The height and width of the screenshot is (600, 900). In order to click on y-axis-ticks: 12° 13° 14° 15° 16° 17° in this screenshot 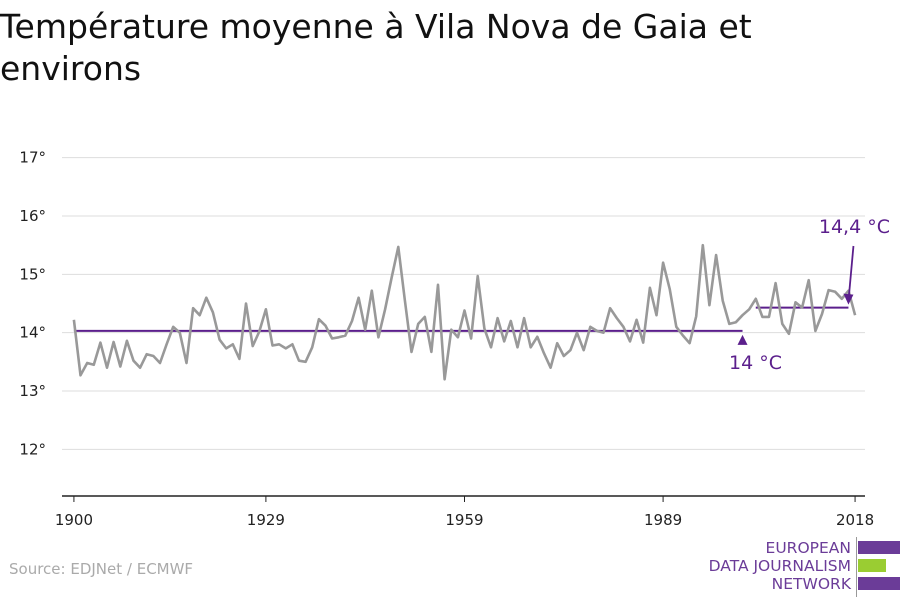, I will do `click(32, 304)`.